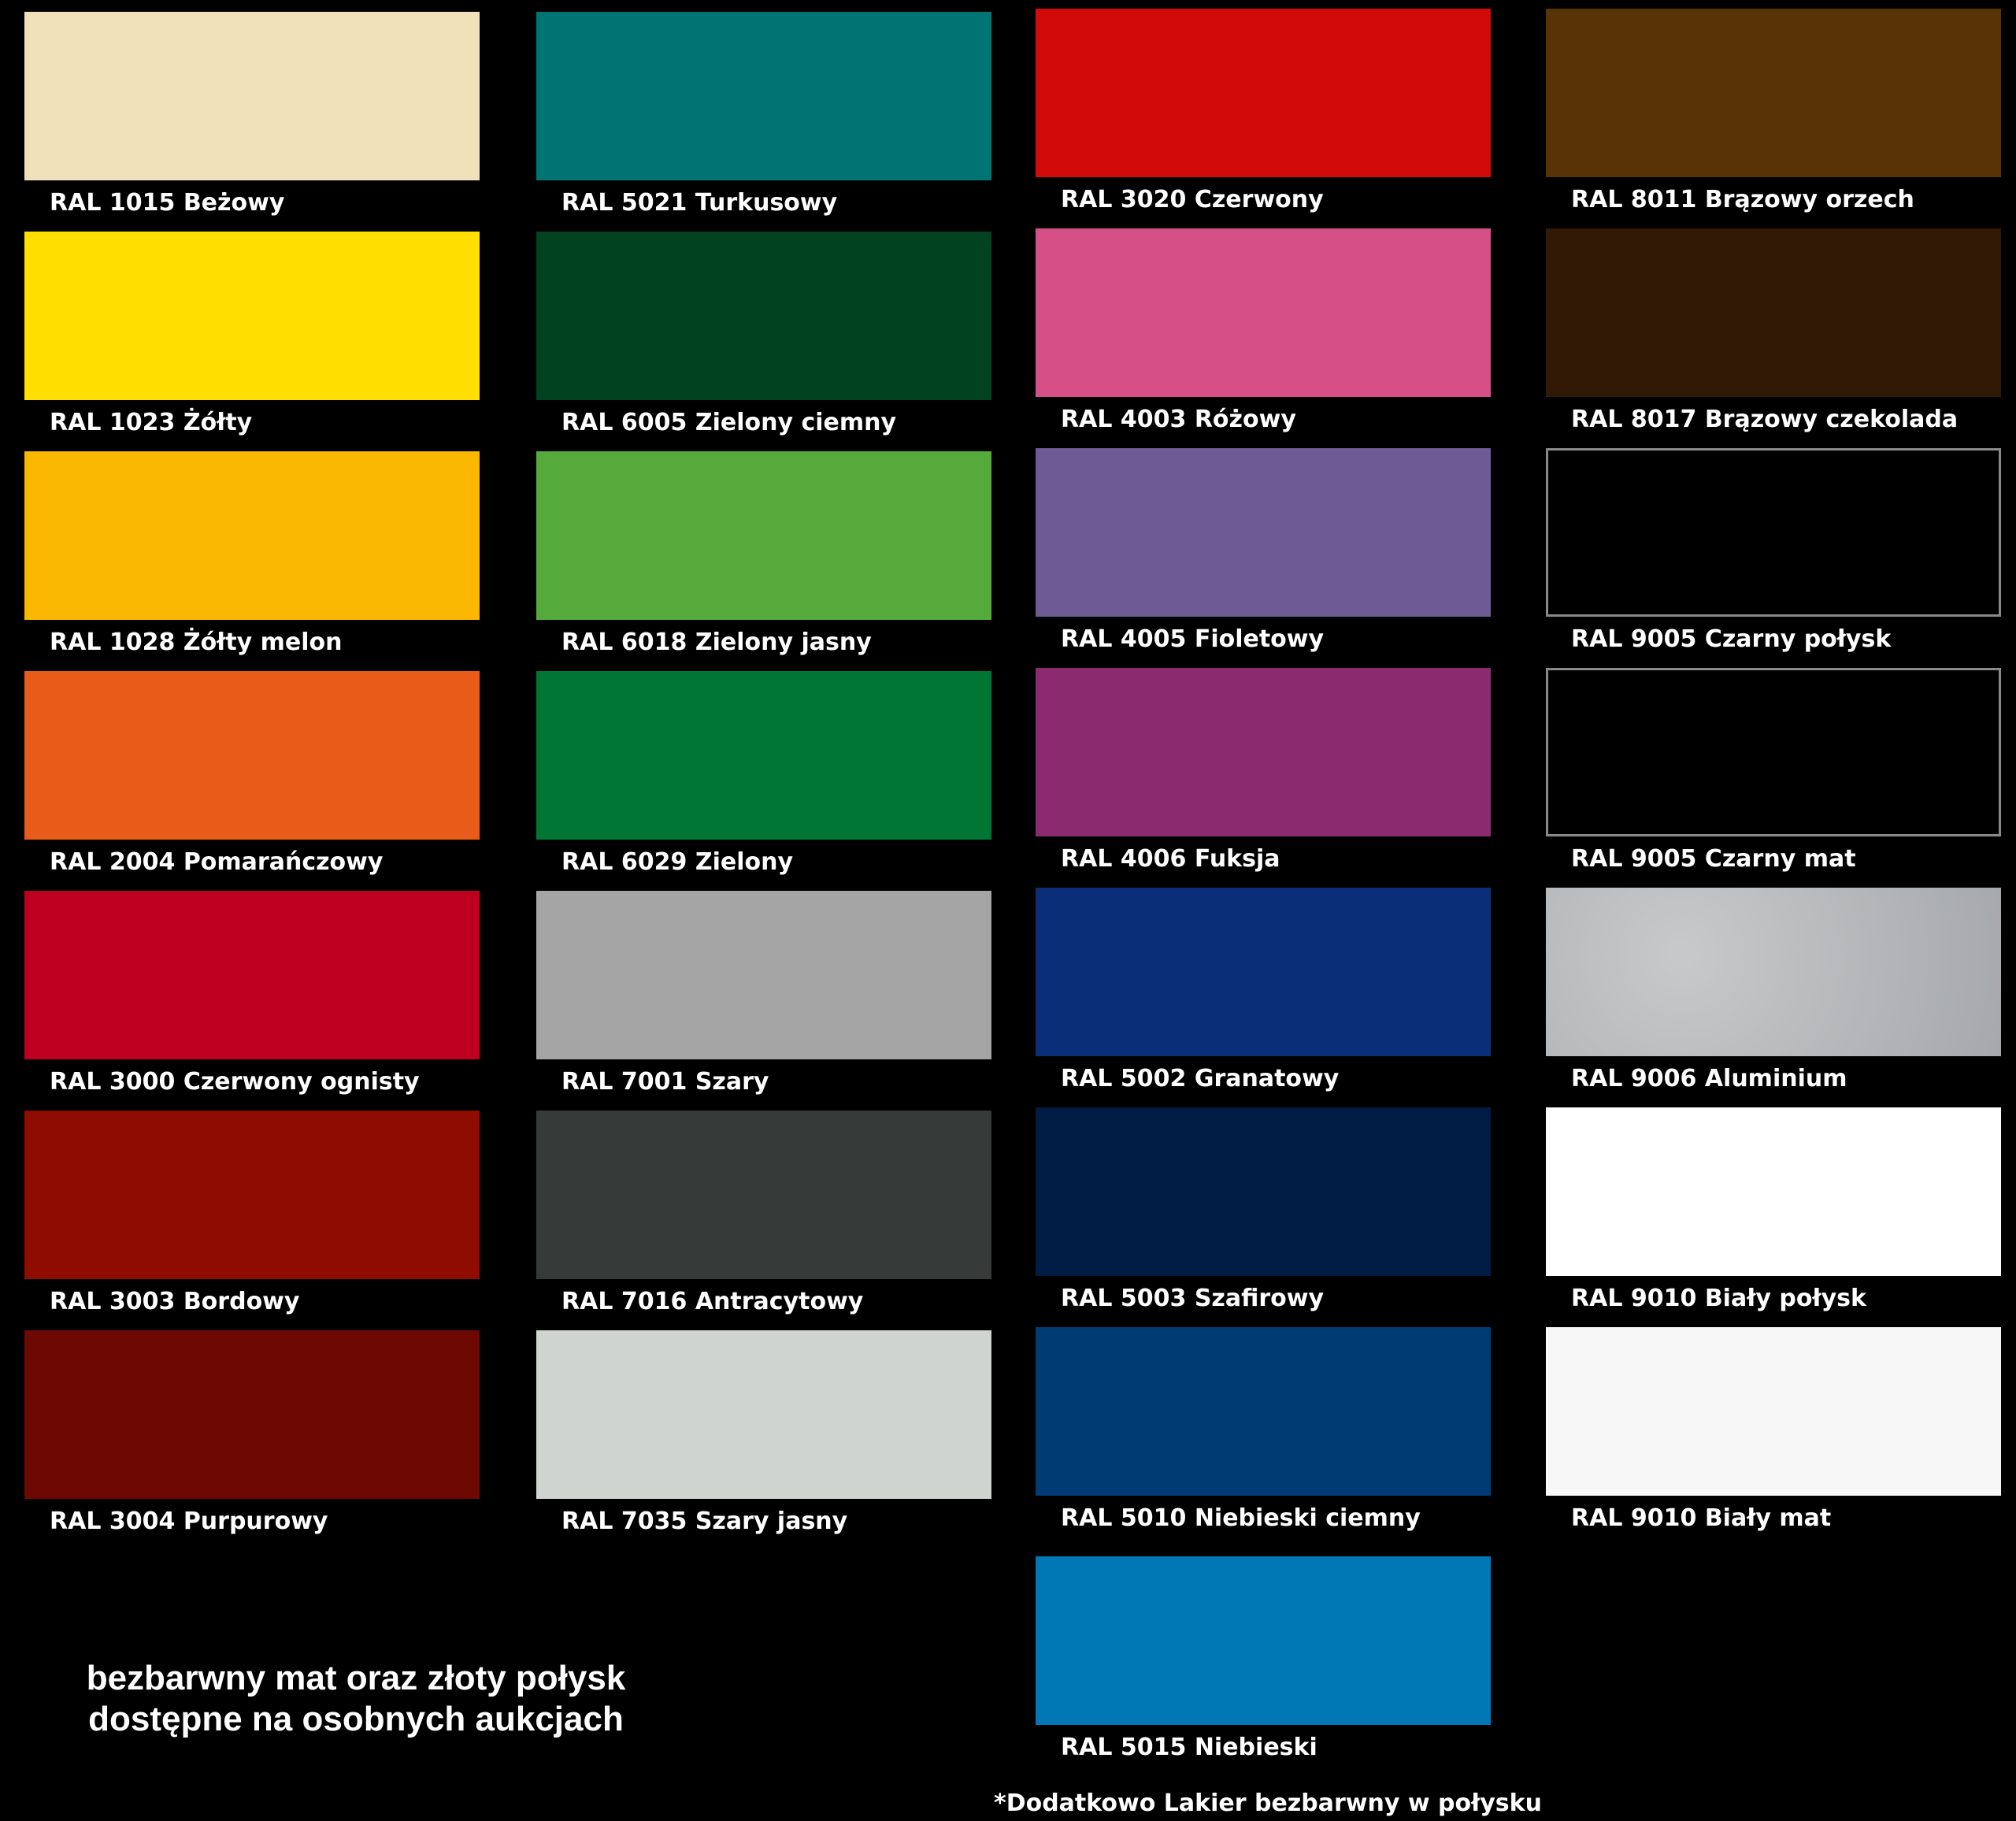 This screenshot has width=2016, height=1821. What do you see at coordinates (1731, 639) in the screenshot?
I see `swatch-label: RAL 9005 Czarny połysk` at bounding box center [1731, 639].